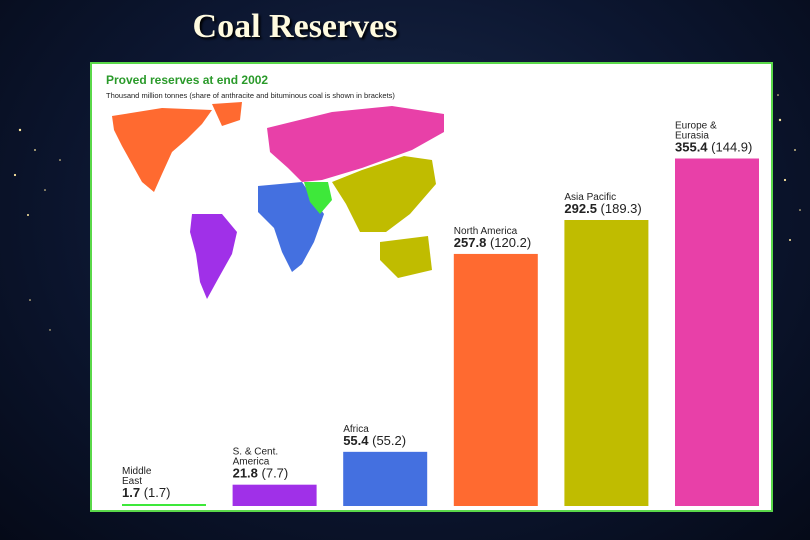 This screenshot has height=540, width=810. Describe the element at coordinates (261, 473) in the screenshot. I see `value-label-s-cent-america: 21.8 (7.7)` at that location.